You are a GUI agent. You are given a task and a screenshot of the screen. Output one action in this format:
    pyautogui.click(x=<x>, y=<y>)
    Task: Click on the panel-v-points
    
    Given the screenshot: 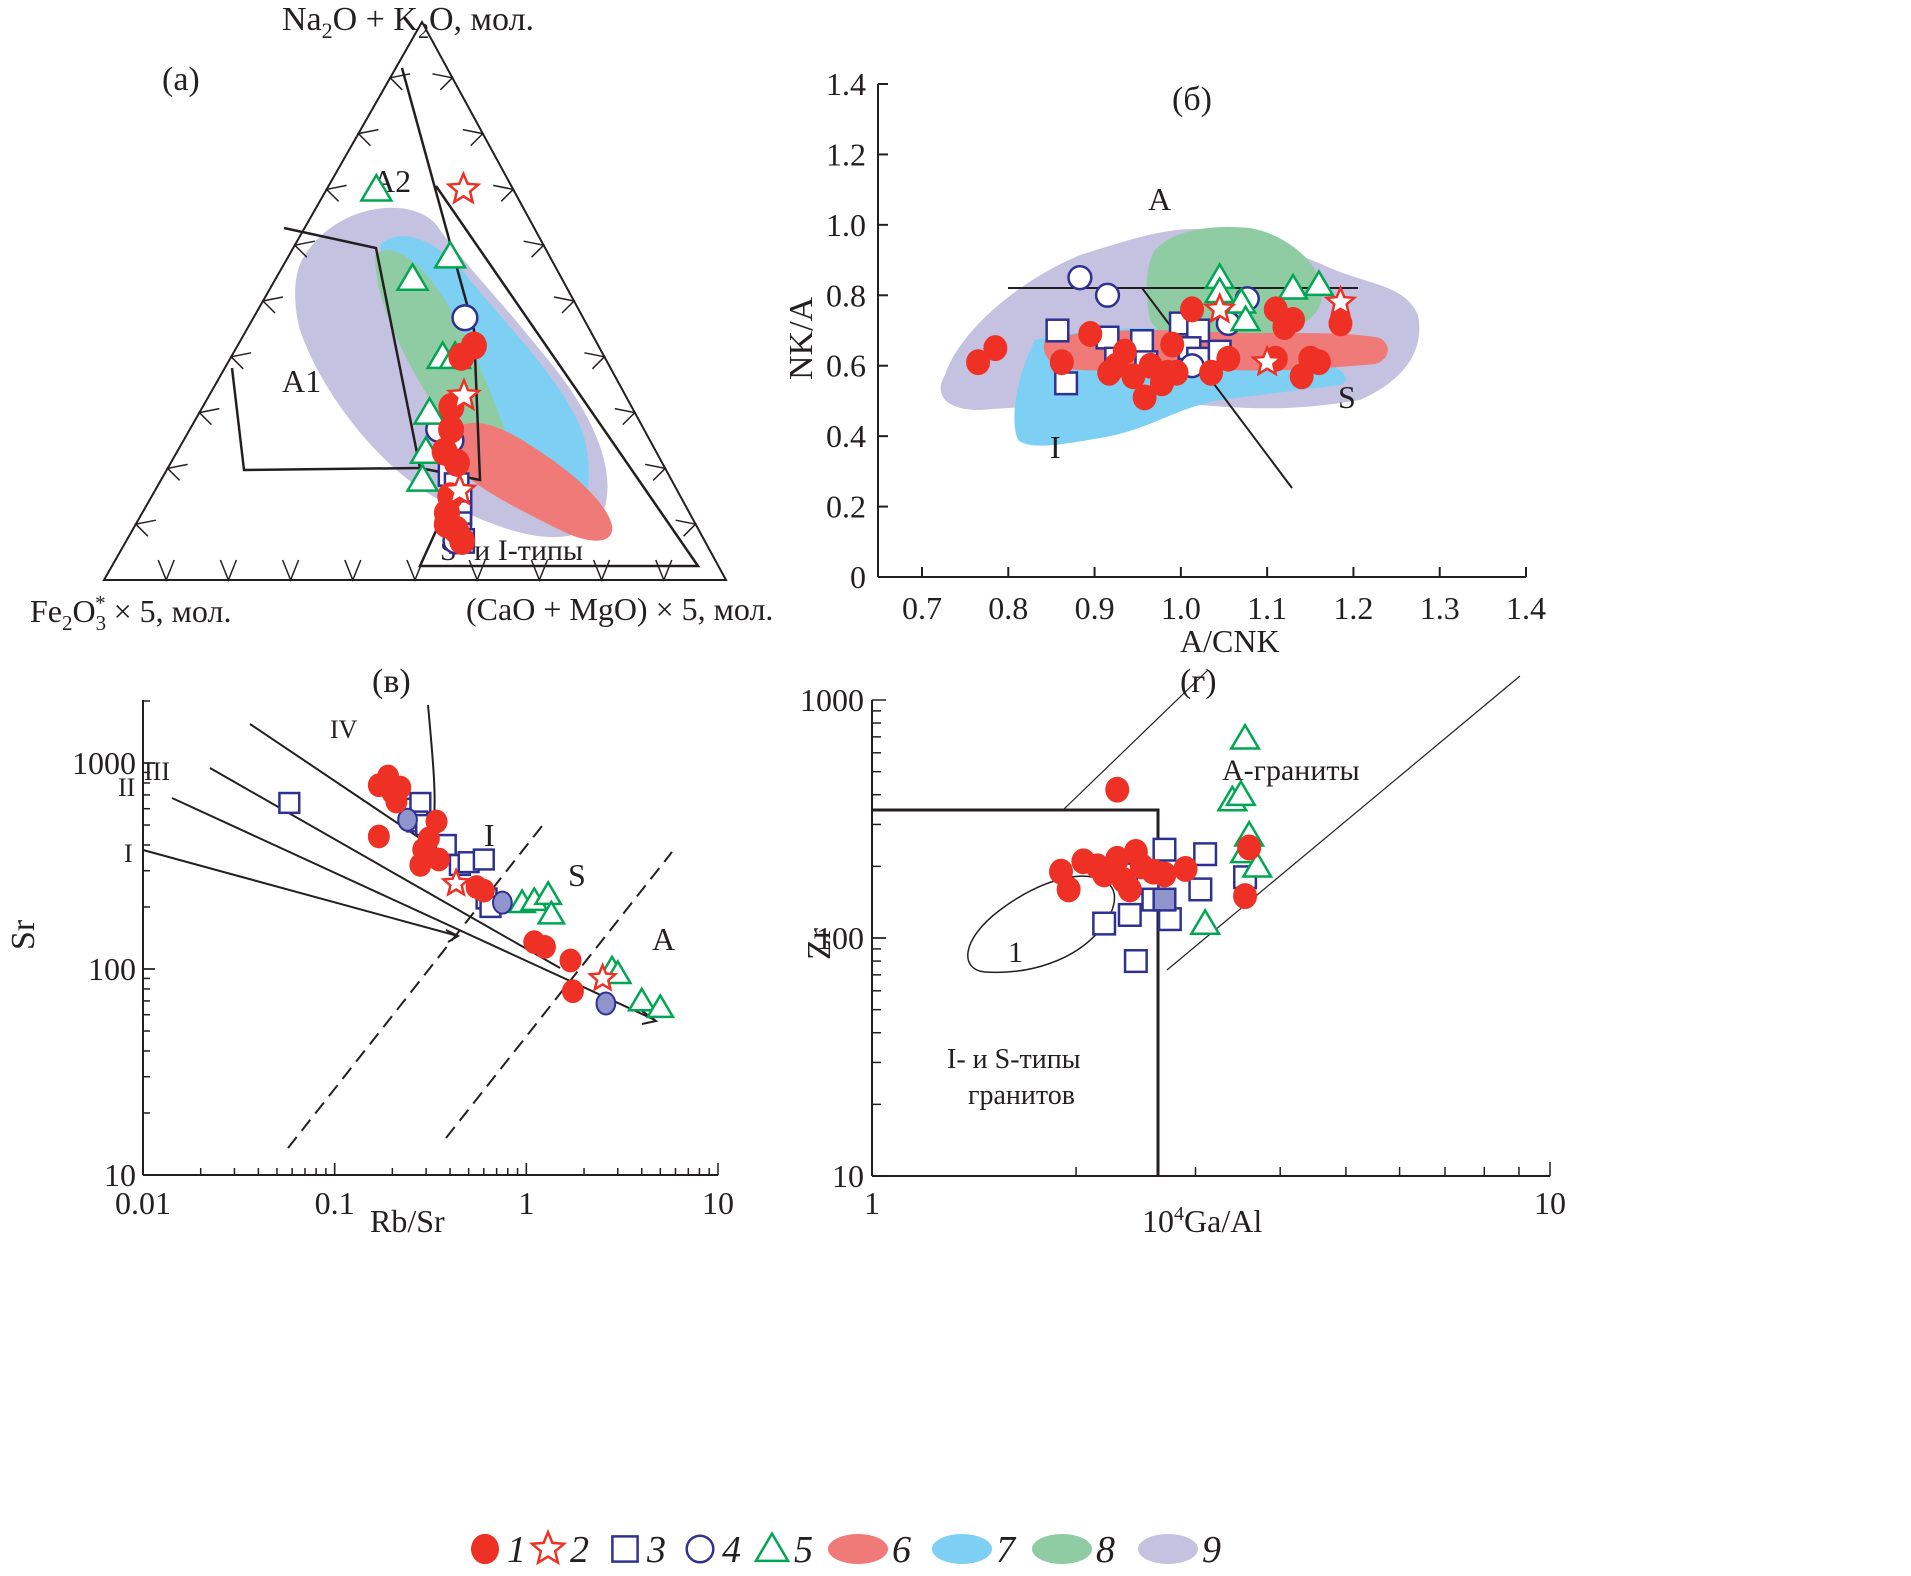 What is the action you would take?
    pyautogui.click(x=477, y=891)
    